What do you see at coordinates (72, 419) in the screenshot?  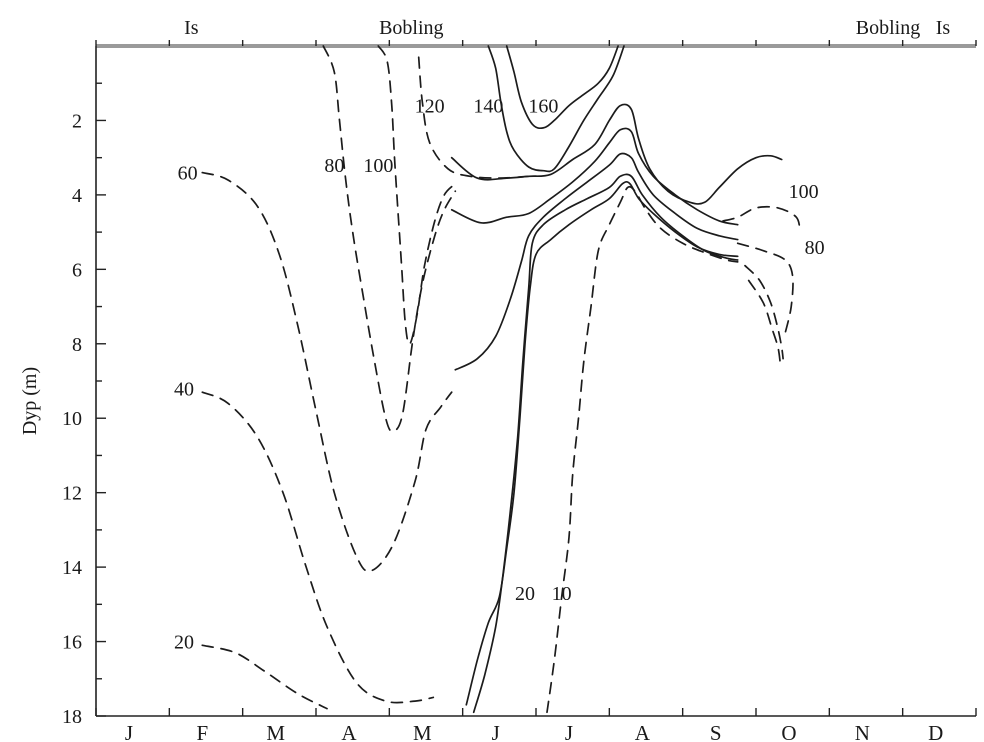 I see `y-tick-label: 10` at bounding box center [72, 419].